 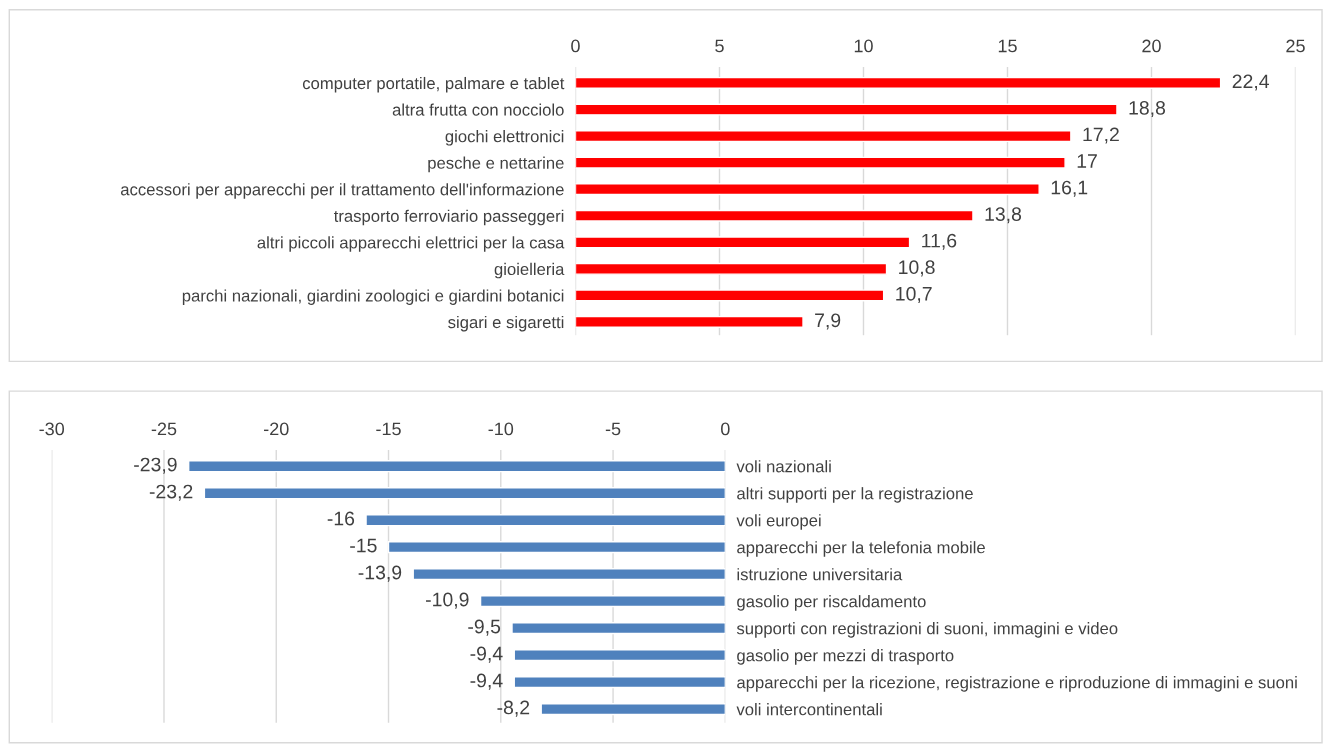 I want to click on x-tick-label: -10, so click(x=501, y=429).